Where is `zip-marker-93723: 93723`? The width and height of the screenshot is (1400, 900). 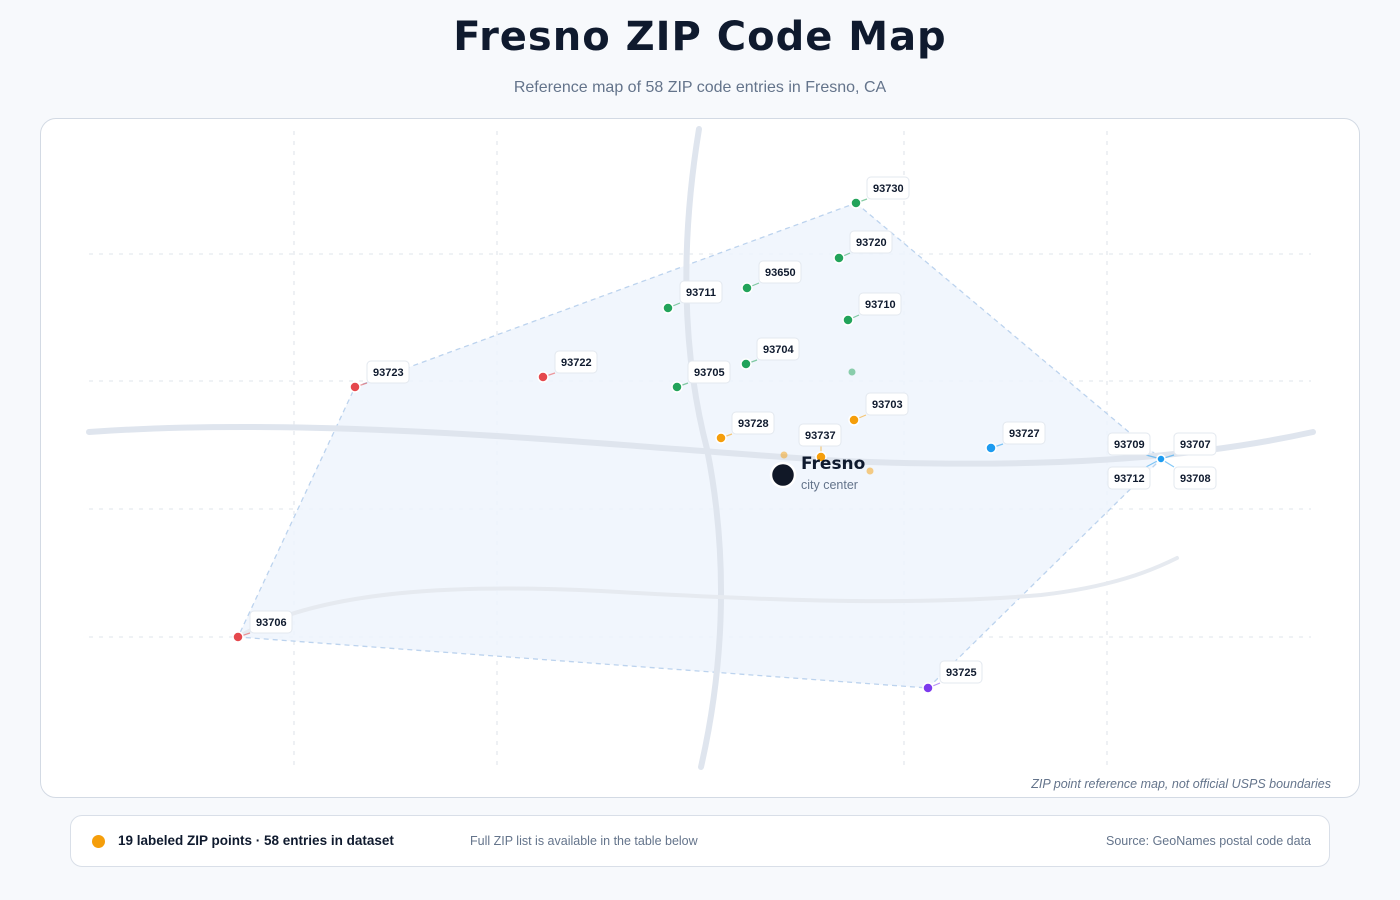
zip-marker-93723: 93723 is located at coordinates (379, 376).